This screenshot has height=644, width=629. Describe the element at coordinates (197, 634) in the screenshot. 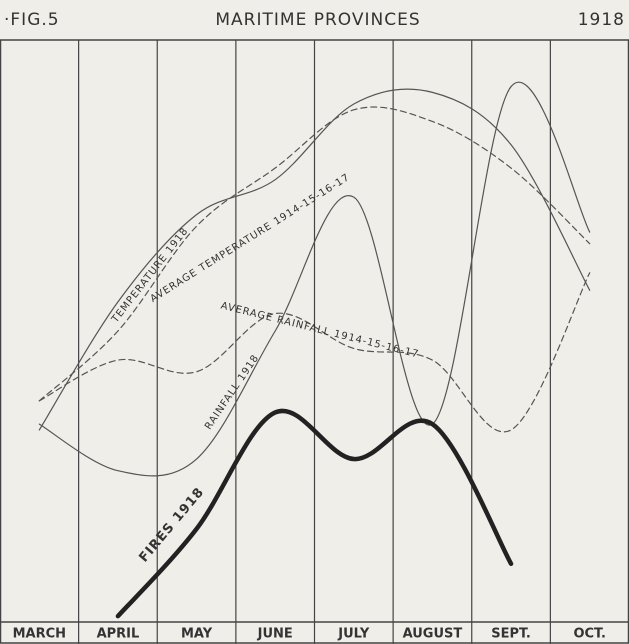

I see `x-tick-label: MAY` at that location.